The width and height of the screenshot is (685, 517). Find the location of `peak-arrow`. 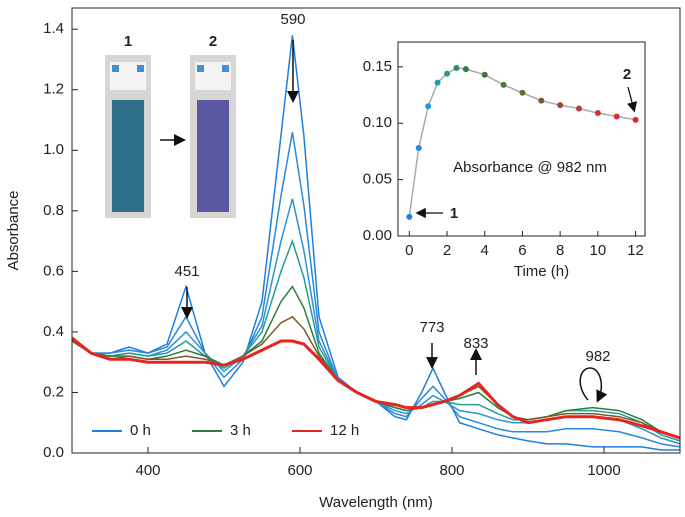

peak-arrow is located at coordinates (593, 385).